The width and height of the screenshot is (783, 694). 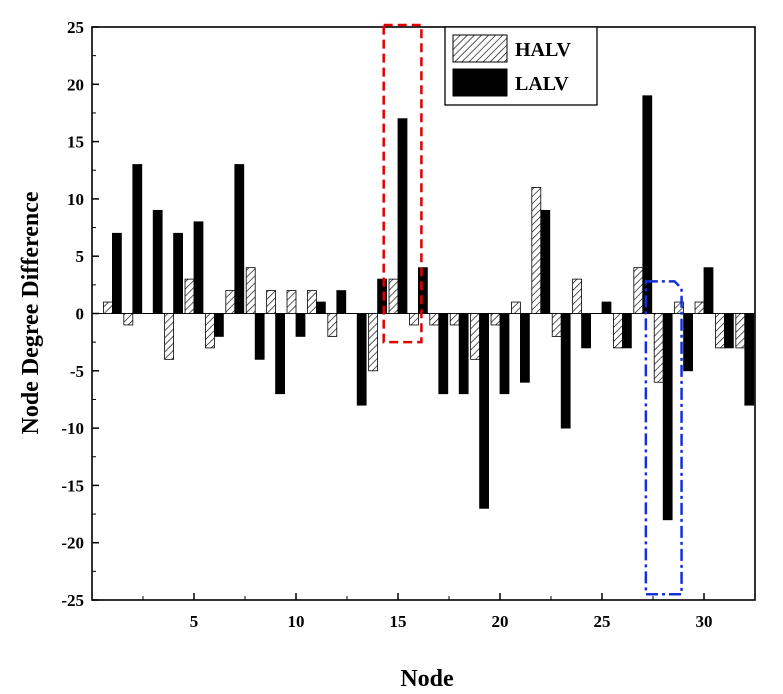 What do you see at coordinates (521, 66) in the screenshot?
I see `legend: HALV LALV` at bounding box center [521, 66].